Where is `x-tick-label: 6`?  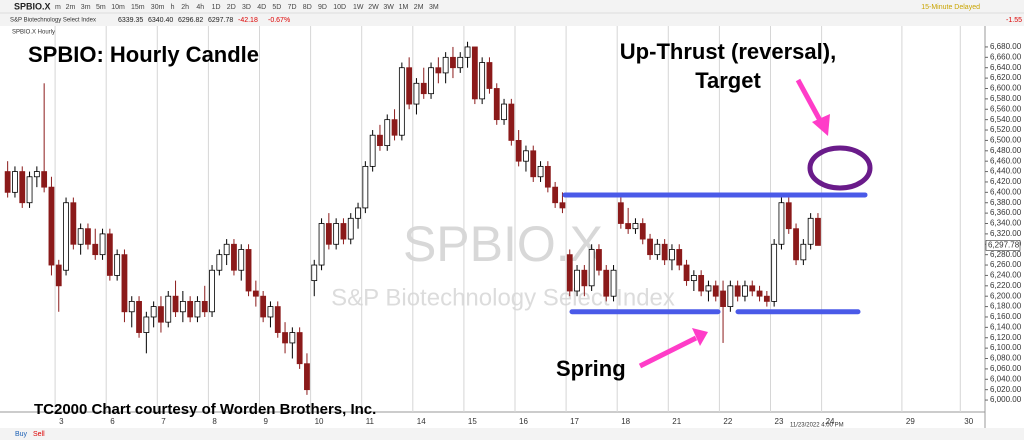 x-tick-label: 6 is located at coordinates (112, 421).